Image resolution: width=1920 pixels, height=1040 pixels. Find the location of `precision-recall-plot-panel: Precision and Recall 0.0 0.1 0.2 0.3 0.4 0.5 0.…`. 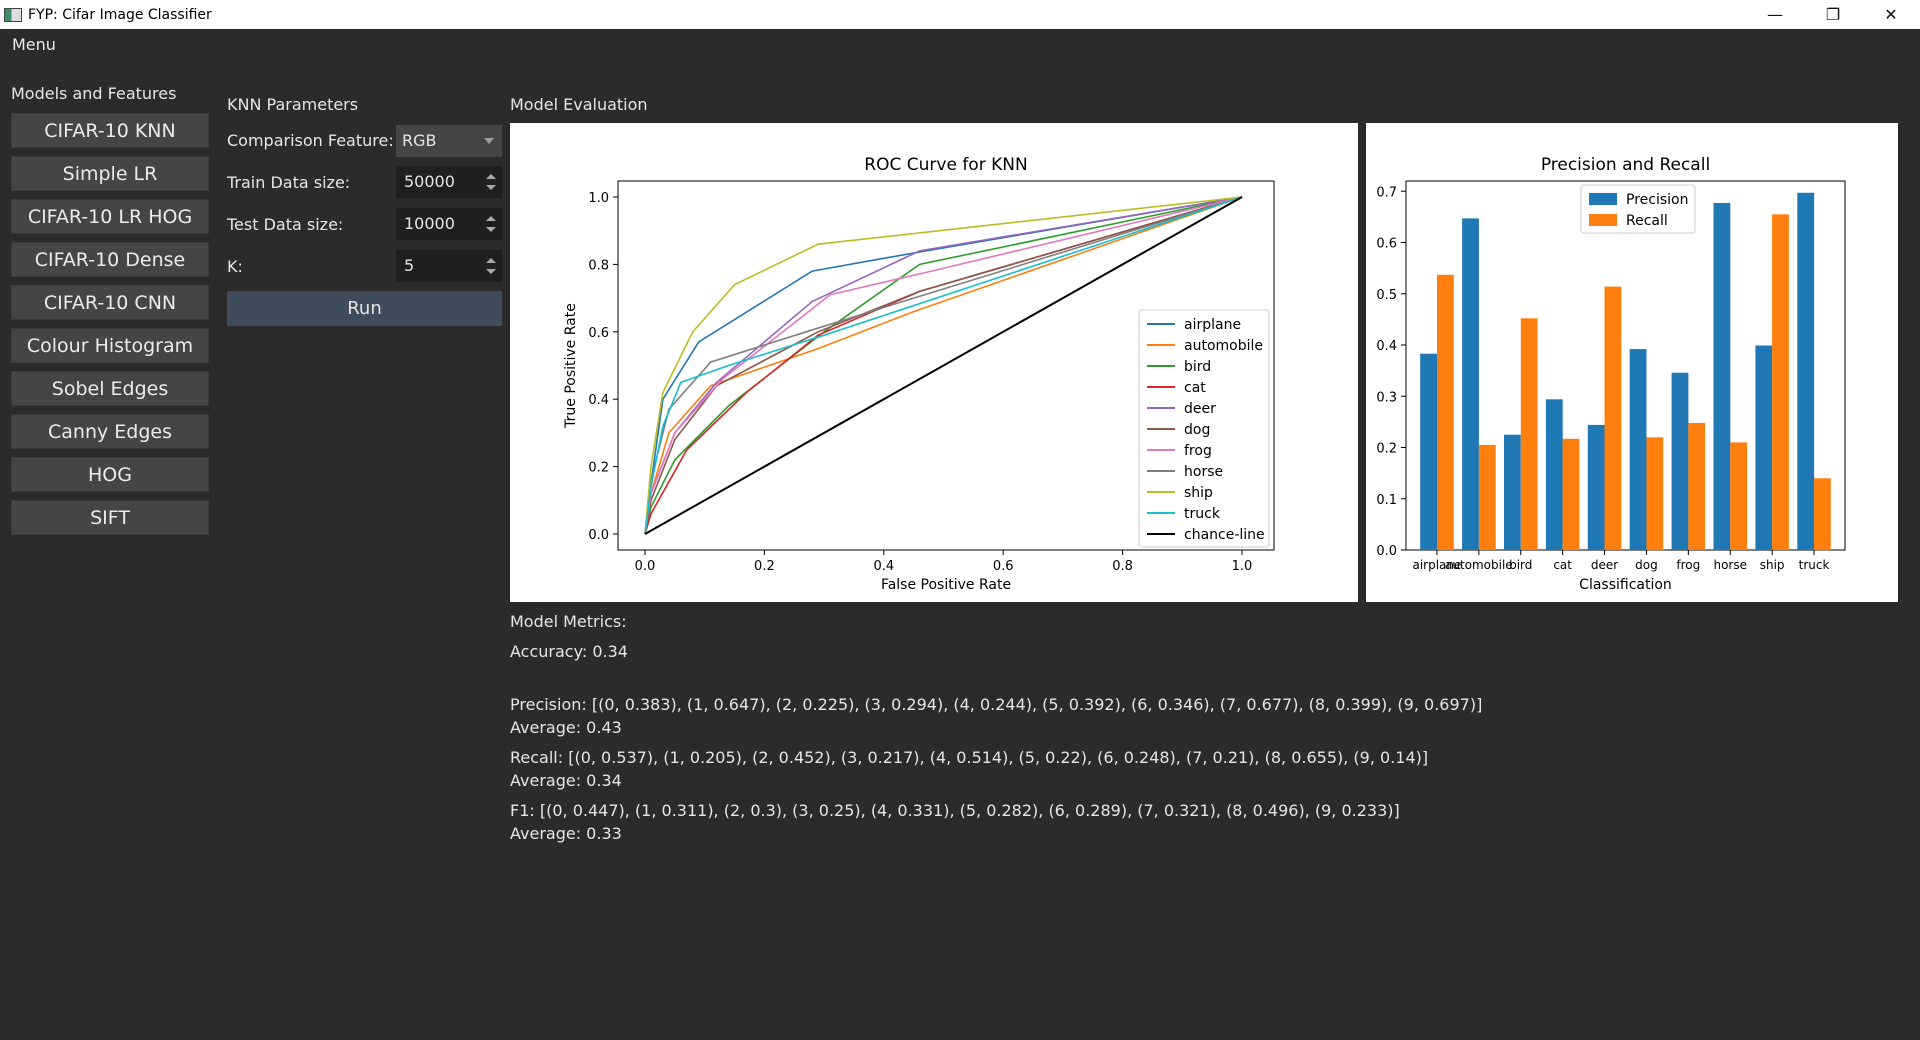

precision-recall-plot-panel: Precision and Recall 0.0 0.1 0.2 0.3 0.4 0.5 0.… is located at coordinates (1632, 362).